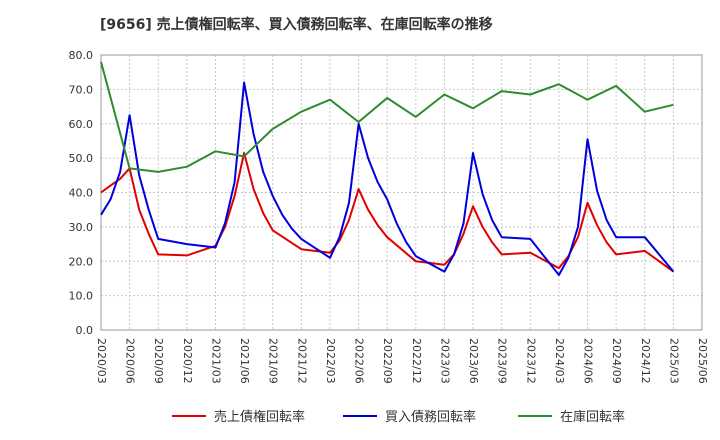  I want to click on x-tick-label: 2022/06, so click(359, 361).